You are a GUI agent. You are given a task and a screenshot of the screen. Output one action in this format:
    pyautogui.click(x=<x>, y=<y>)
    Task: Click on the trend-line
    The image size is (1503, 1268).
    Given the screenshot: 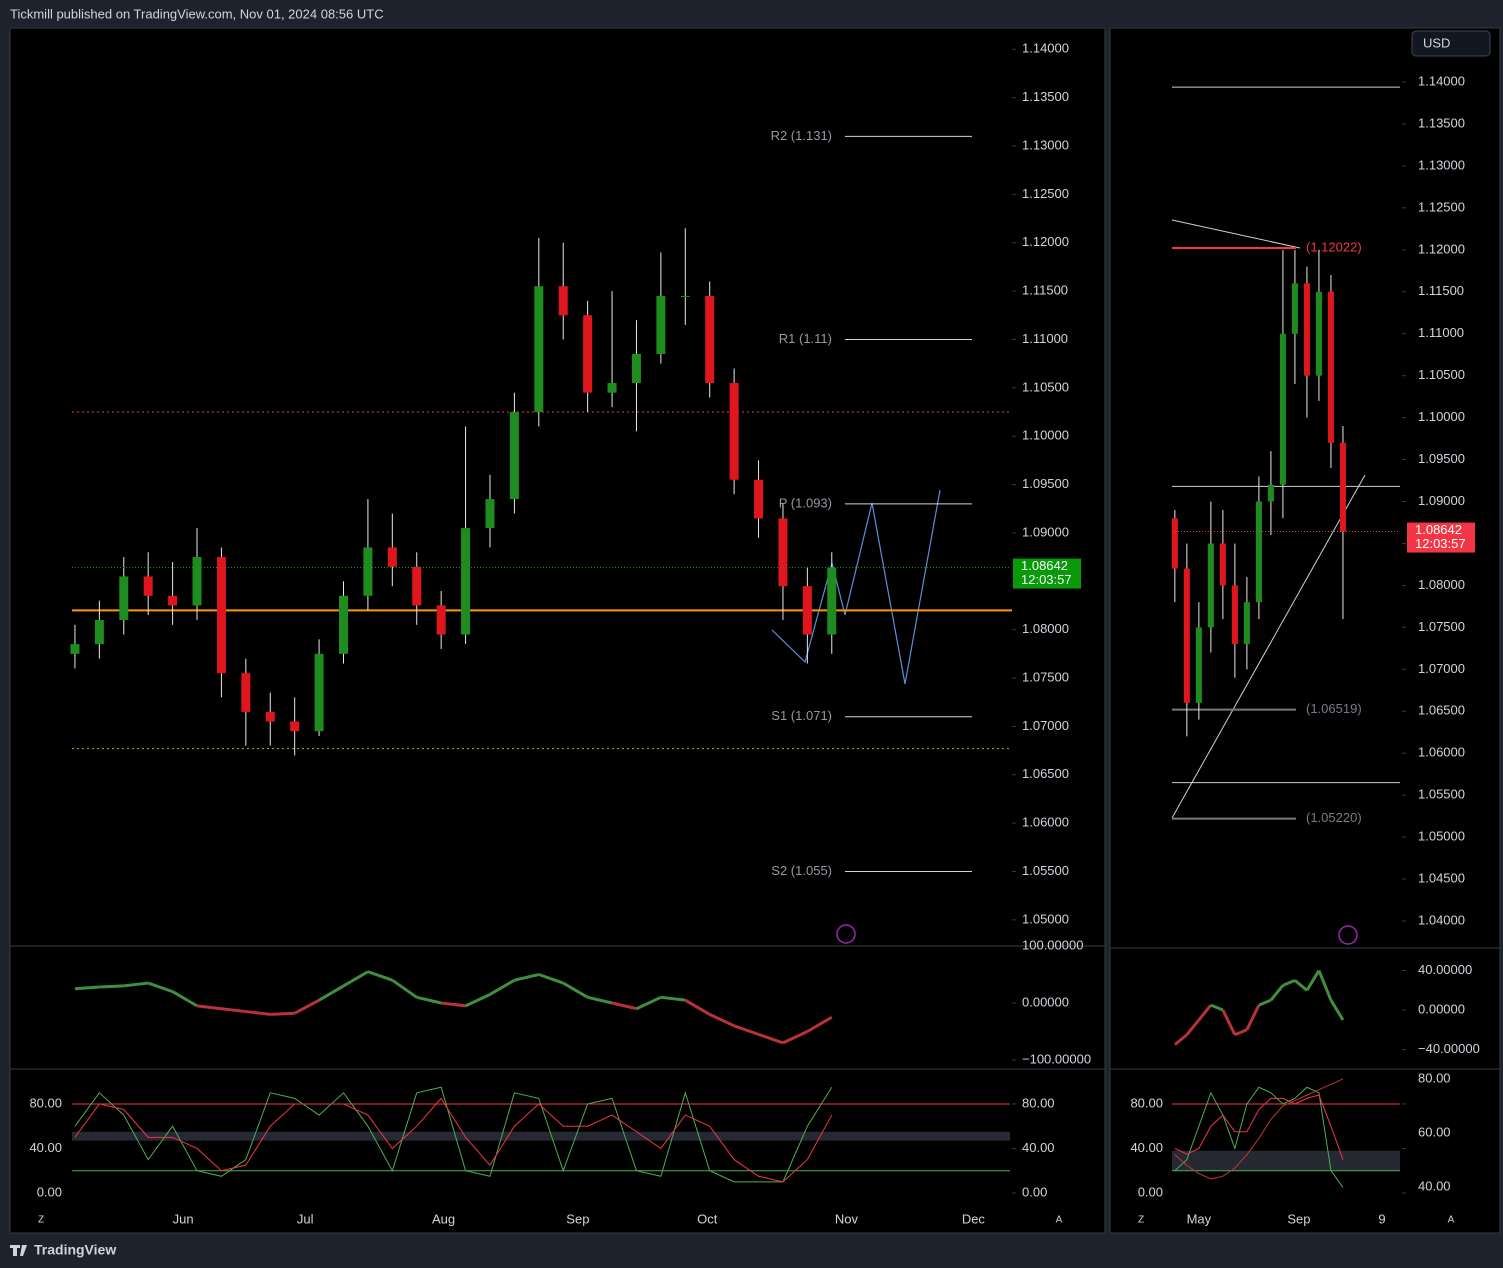 What is the action you would take?
    pyautogui.click(x=1236, y=234)
    